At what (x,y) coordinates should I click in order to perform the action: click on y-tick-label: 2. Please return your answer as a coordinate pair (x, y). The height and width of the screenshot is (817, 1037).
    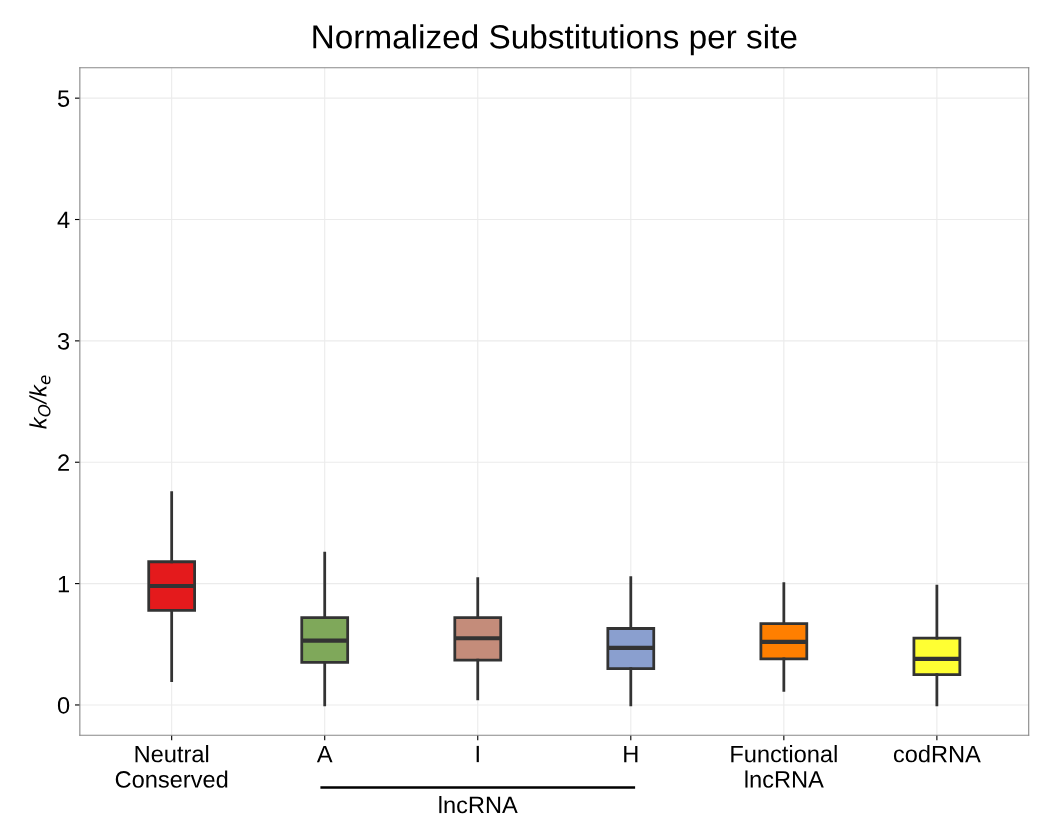
    Looking at the image, I should click on (63, 462).